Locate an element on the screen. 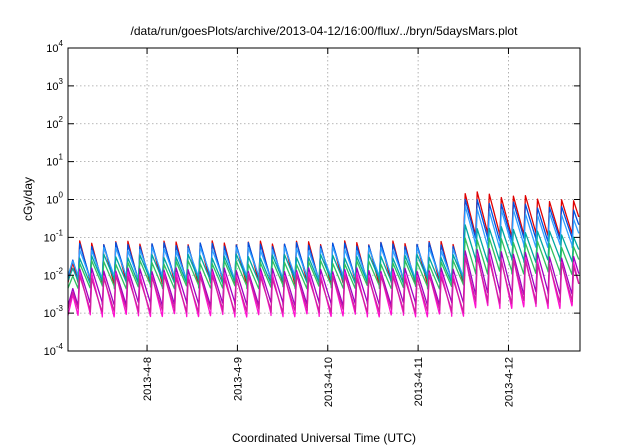  y-tick-label: 10⁴ is located at coordinates (54, 47).